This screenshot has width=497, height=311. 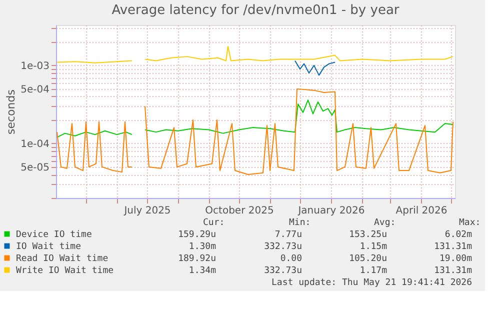 What do you see at coordinates (368, 259) in the screenshot?
I see `text: 105.20u` at bounding box center [368, 259].